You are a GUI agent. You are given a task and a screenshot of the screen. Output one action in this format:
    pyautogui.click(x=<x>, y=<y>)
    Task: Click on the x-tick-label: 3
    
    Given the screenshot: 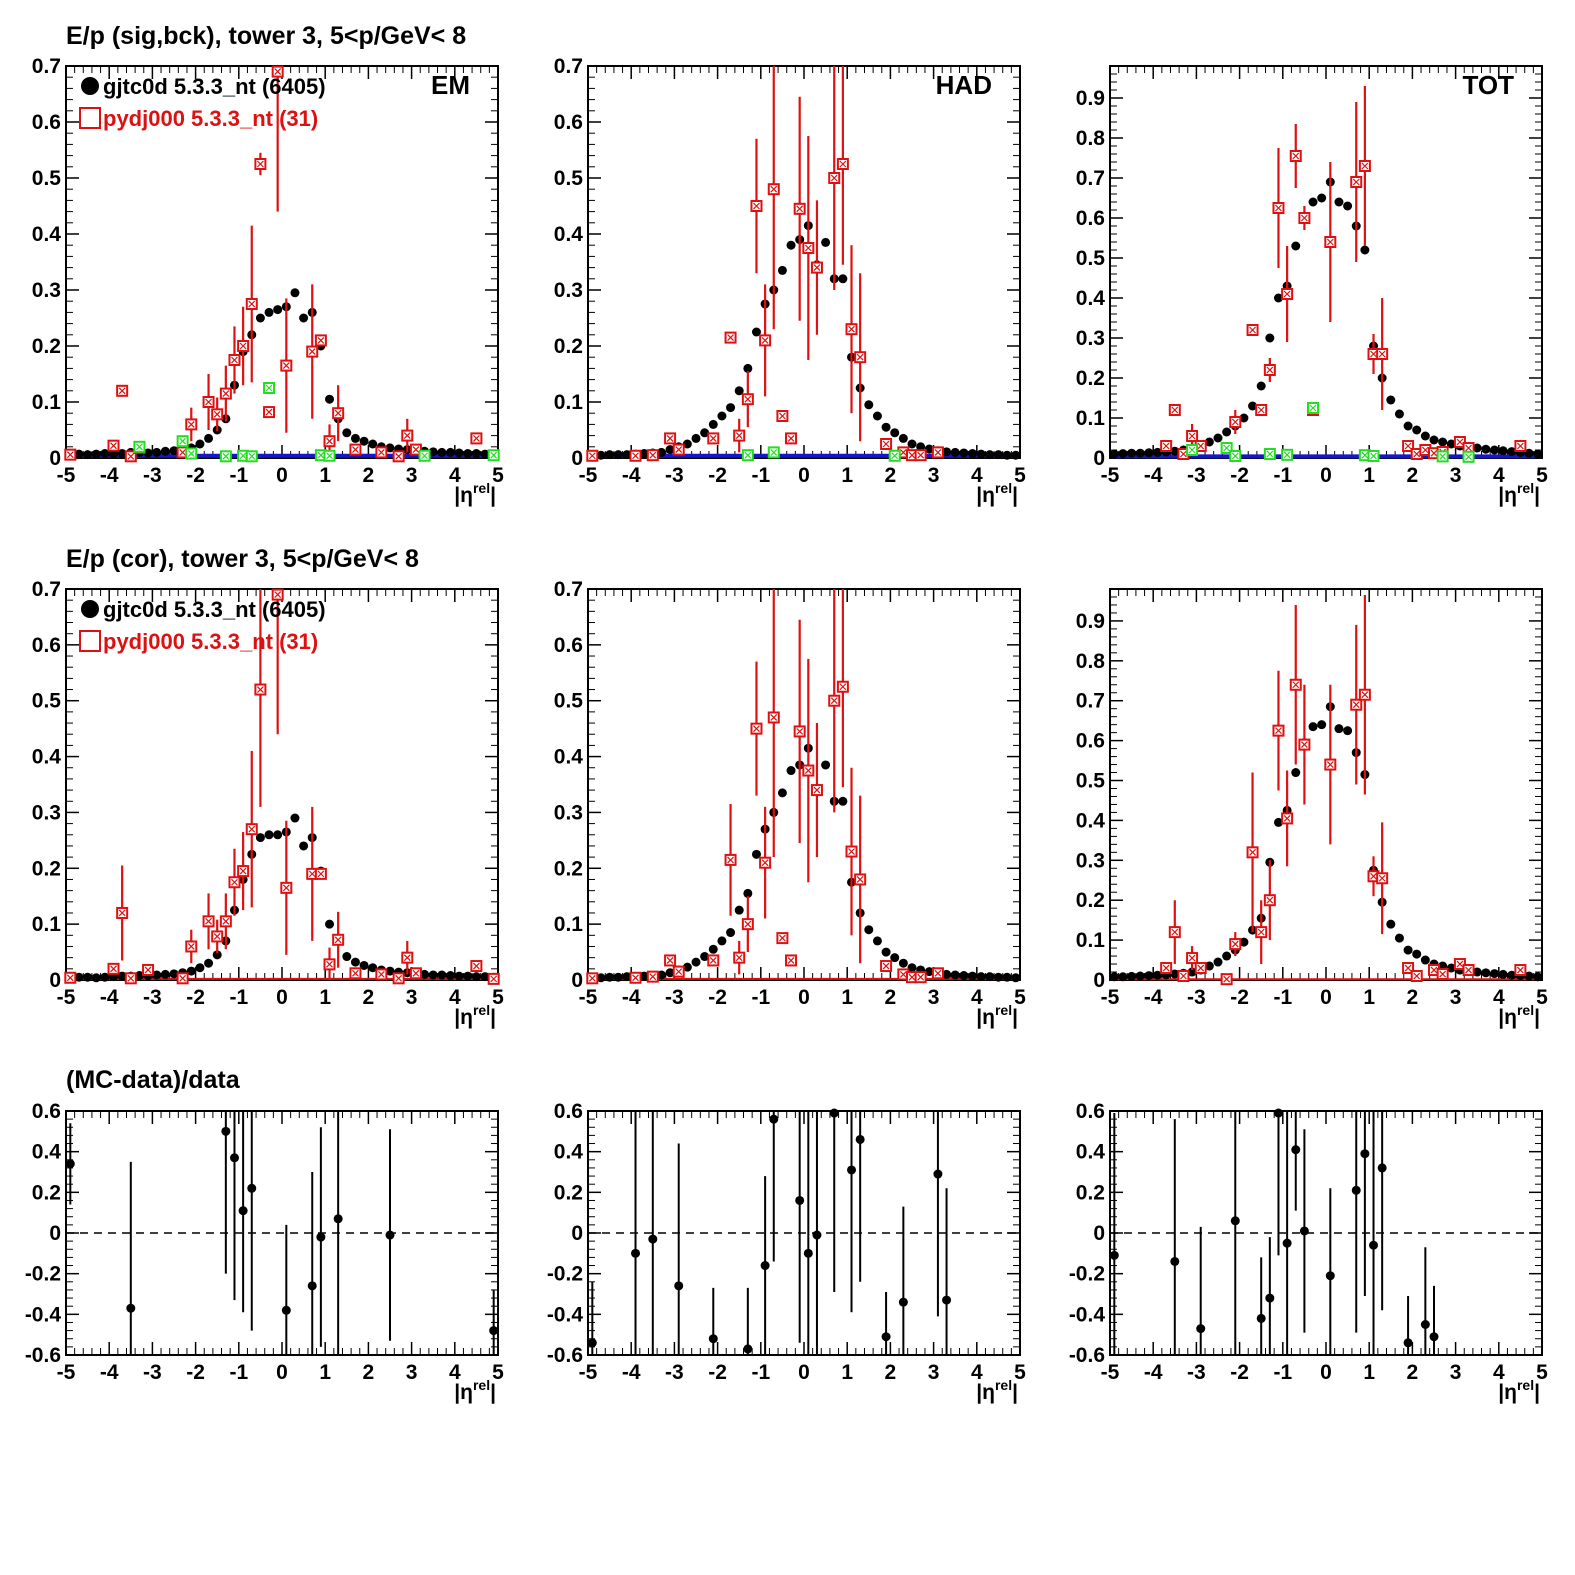 What is the action you would take?
    pyautogui.click(x=1456, y=997)
    